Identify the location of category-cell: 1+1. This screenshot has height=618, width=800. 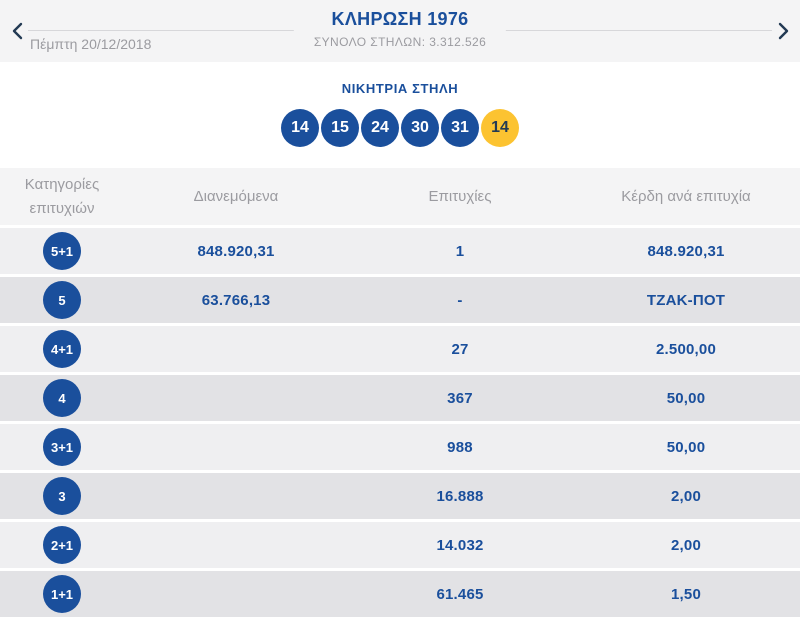
(62, 594).